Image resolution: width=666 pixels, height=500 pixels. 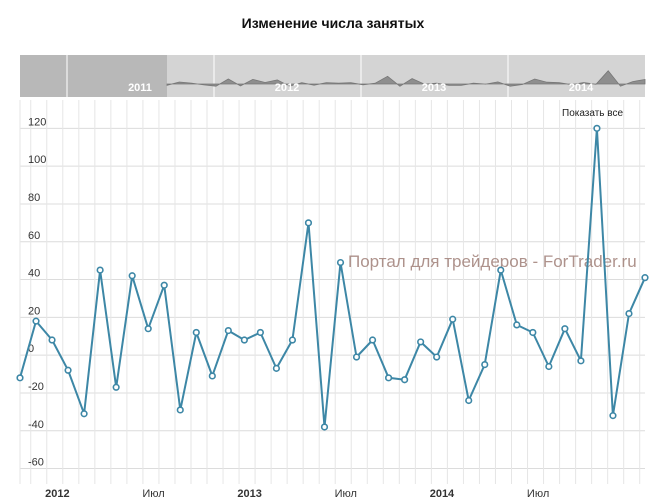 What do you see at coordinates (36, 387) in the screenshot?
I see `y-tick-label: -20` at bounding box center [36, 387].